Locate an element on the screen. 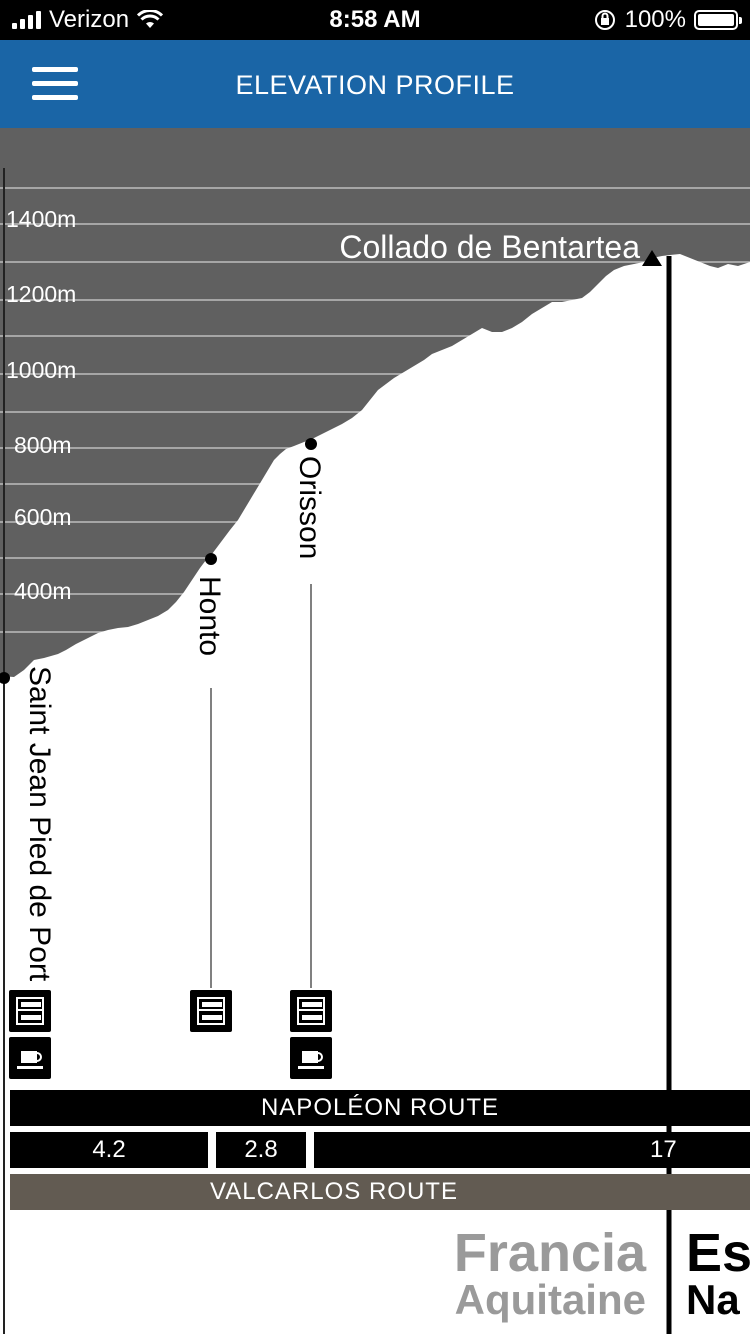 The width and height of the screenshot is (750, 1334). y-tick-1000: 1000m is located at coordinates (41, 370).